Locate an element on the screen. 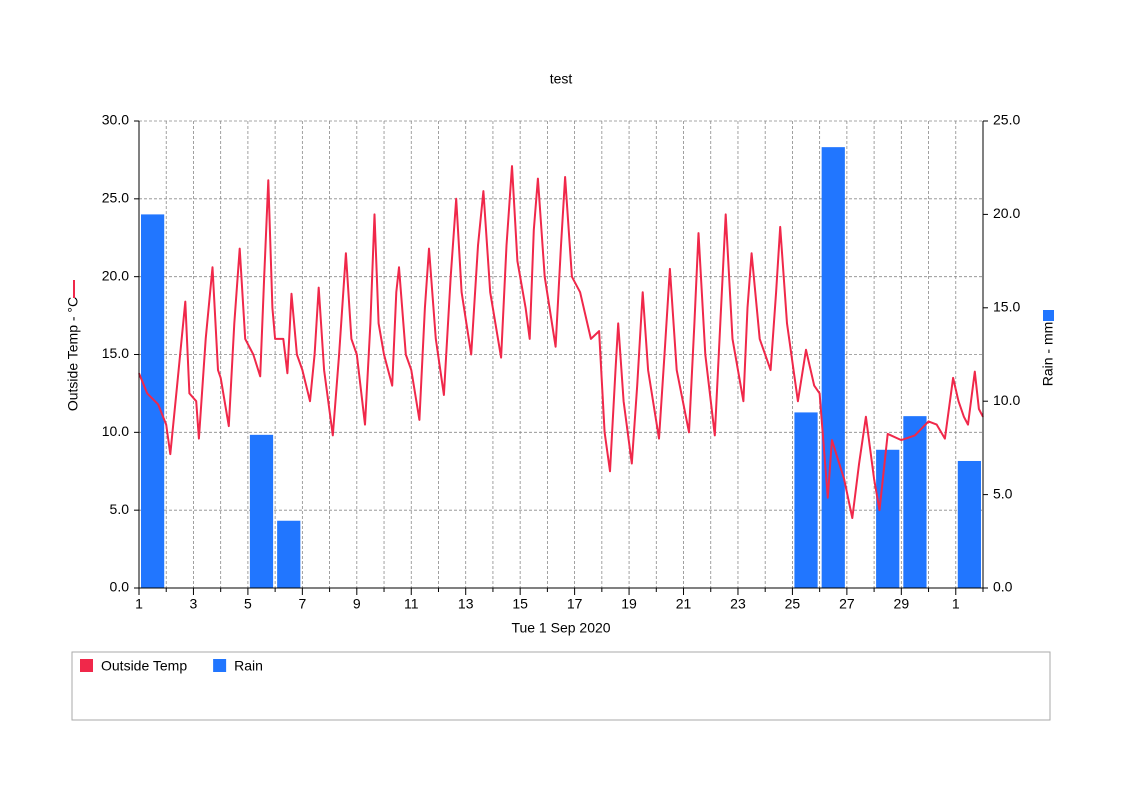 This screenshot has width=1123, height=794. y2-tick-label: 0.0 is located at coordinates (1003, 587).